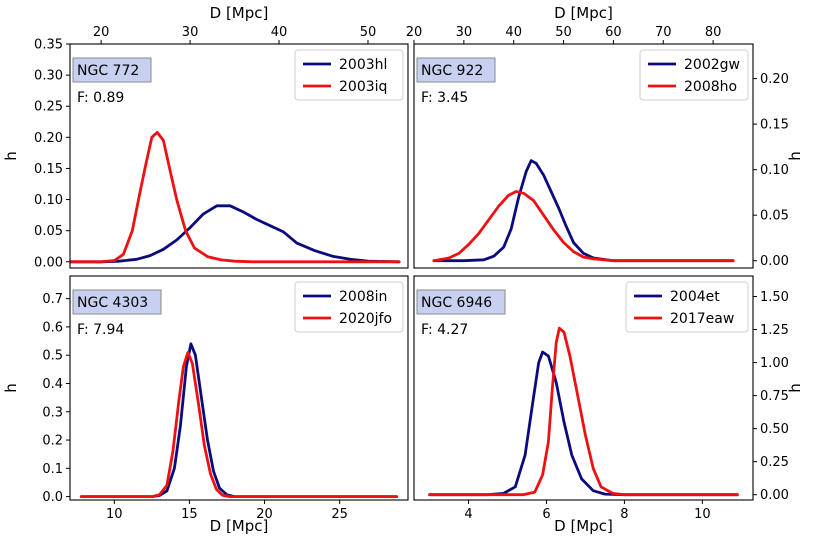  Describe the element at coordinates (774, 363) in the screenshot. I see `panel-4-ytick-label: 1.00` at that location.